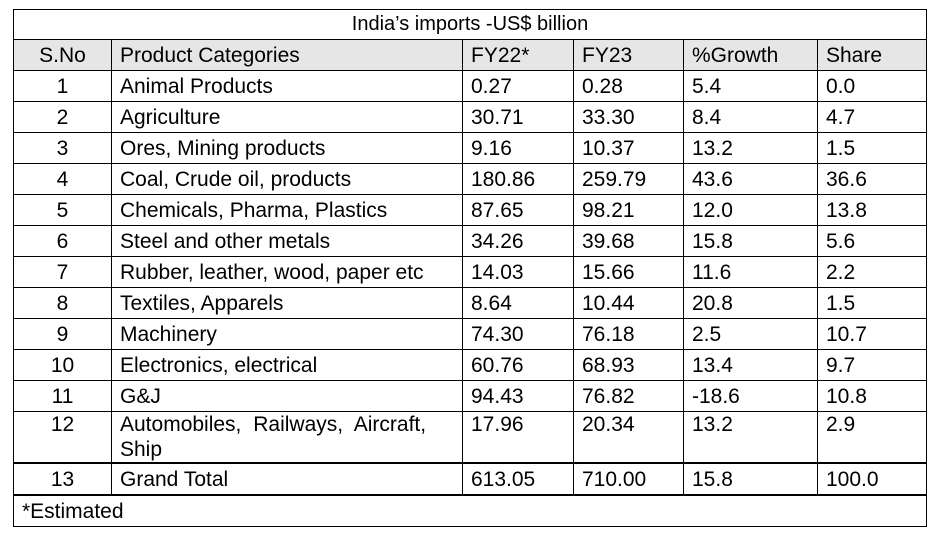  What do you see at coordinates (872, 117) in the screenshot?
I see `cell-share: 4.7` at bounding box center [872, 117].